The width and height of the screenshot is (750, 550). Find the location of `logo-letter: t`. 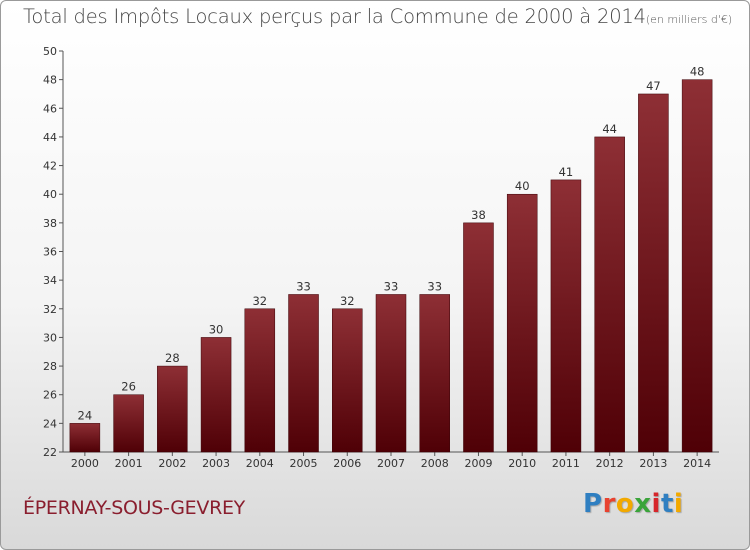

logo-letter: t is located at coordinates (667, 504).